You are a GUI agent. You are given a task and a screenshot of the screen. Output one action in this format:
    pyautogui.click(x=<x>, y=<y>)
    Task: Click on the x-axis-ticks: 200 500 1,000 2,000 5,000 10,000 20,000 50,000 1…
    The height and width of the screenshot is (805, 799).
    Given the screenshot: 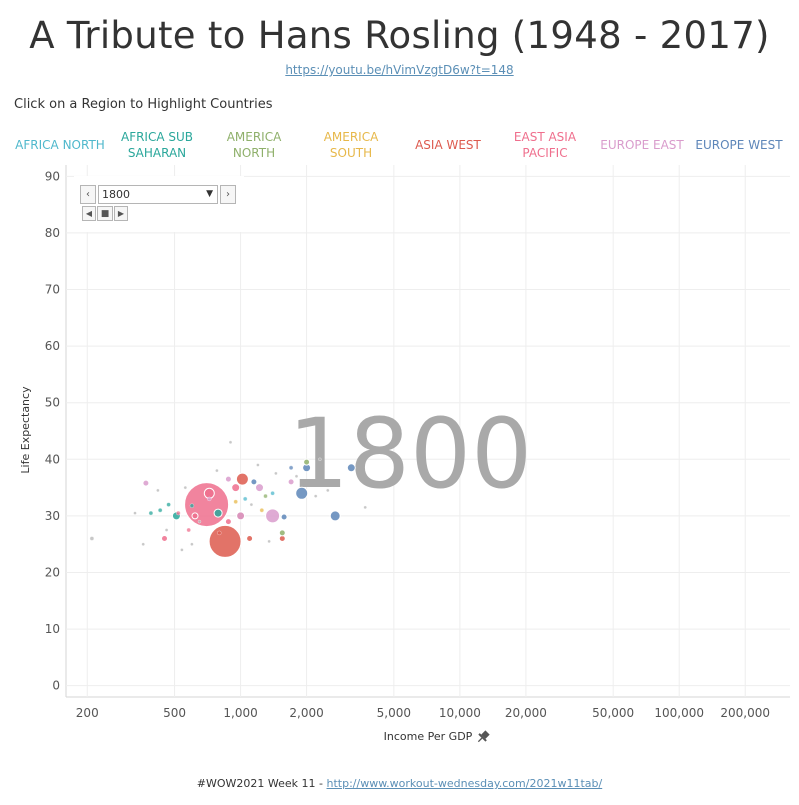 What is the action you would take?
    pyautogui.click(x=423, y=713)
    